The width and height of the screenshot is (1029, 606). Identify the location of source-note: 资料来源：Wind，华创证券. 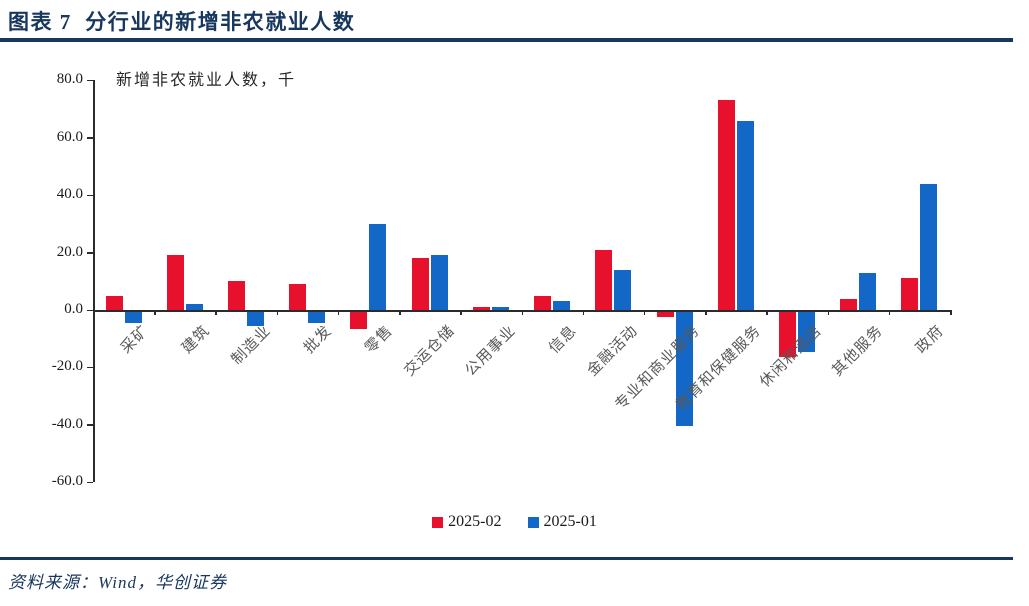
(117, 582).